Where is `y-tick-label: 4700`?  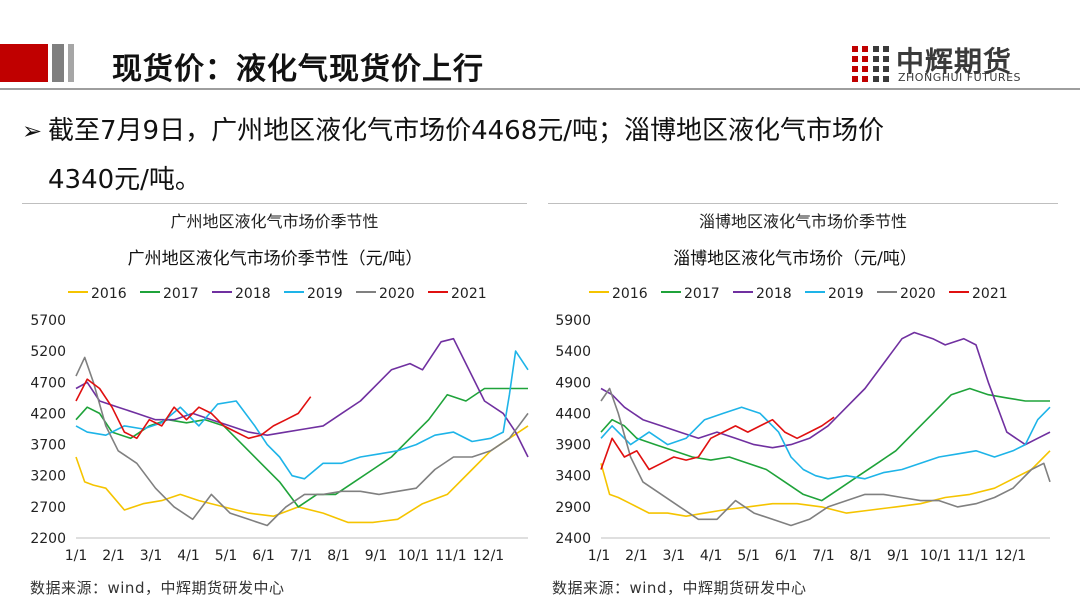
y-tick-label: 4700 is located at coordinates (48, 383).